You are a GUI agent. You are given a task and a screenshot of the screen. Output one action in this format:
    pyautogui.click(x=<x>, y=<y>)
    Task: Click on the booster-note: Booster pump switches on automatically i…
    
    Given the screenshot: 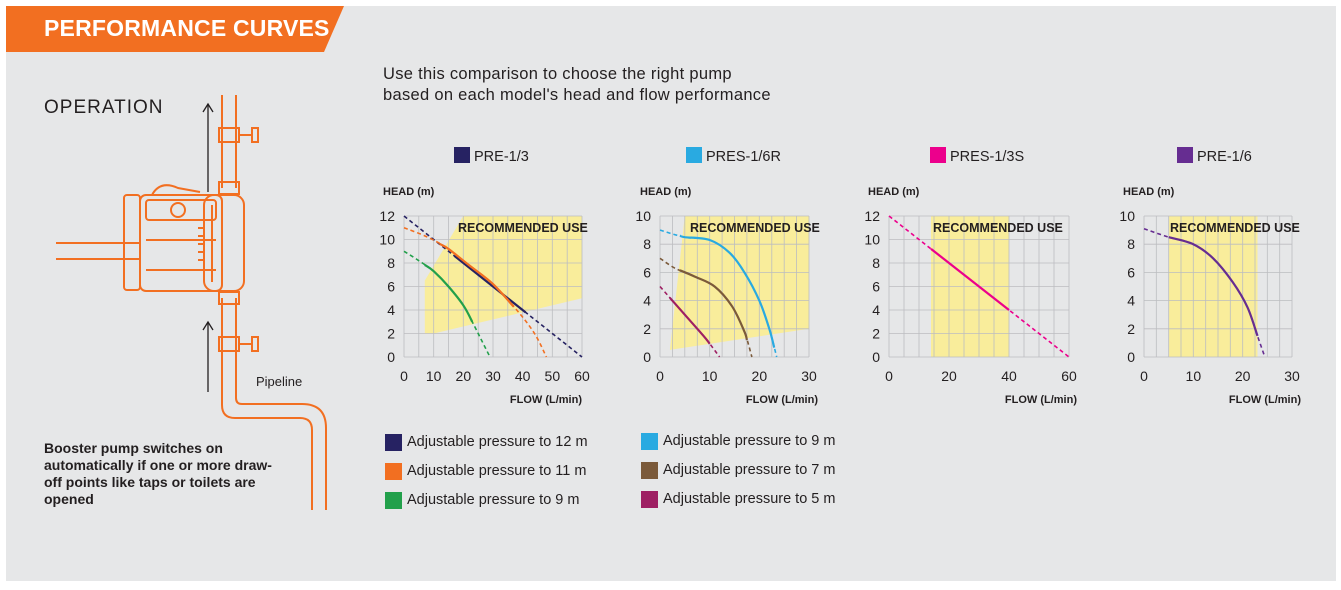 What is the action you would take?
    pyautogui.click(x=158, y=473)
    